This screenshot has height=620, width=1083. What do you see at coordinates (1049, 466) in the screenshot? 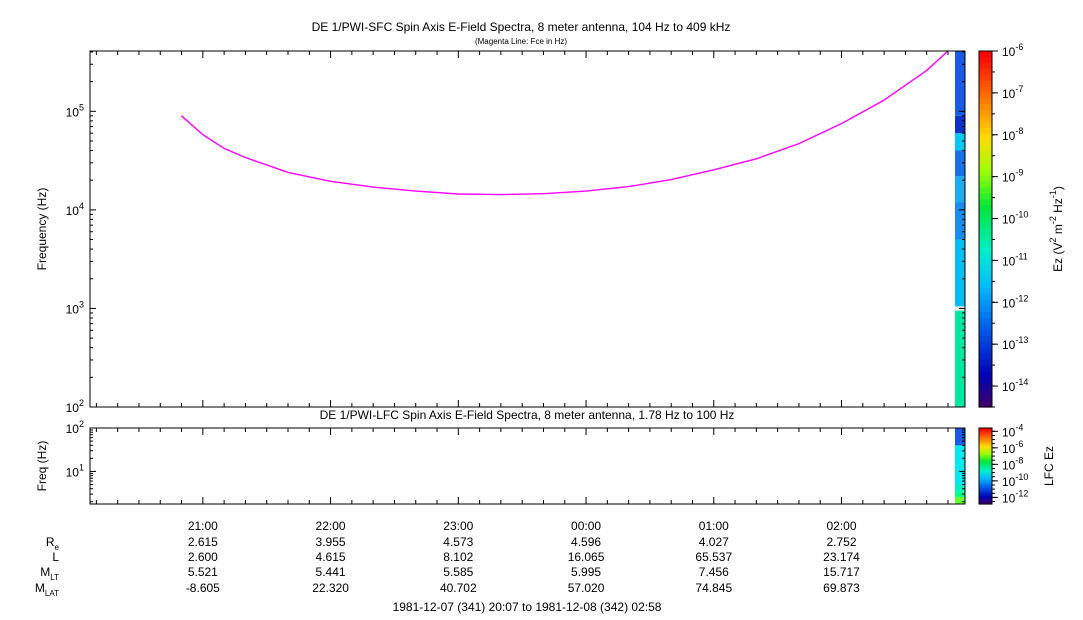
I see `bottom-colorbar-label: LFC Ez` at bounding box center [1049, 466].